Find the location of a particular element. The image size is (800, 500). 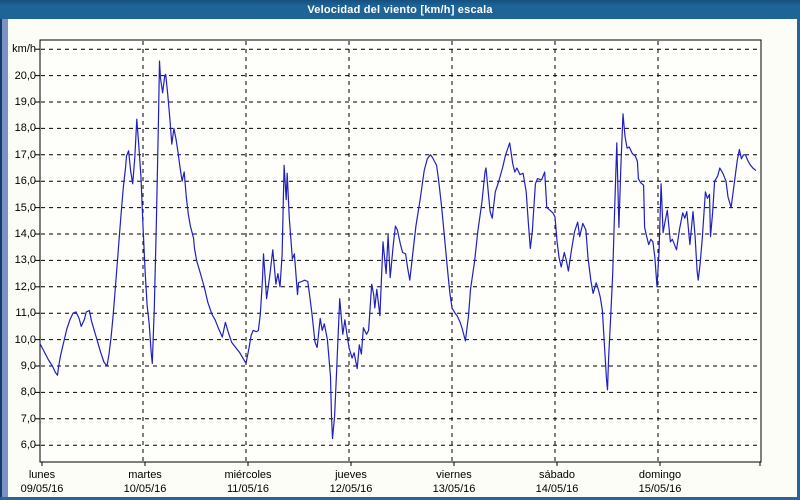

day-name: sábado is located at coordinates (557, 475).